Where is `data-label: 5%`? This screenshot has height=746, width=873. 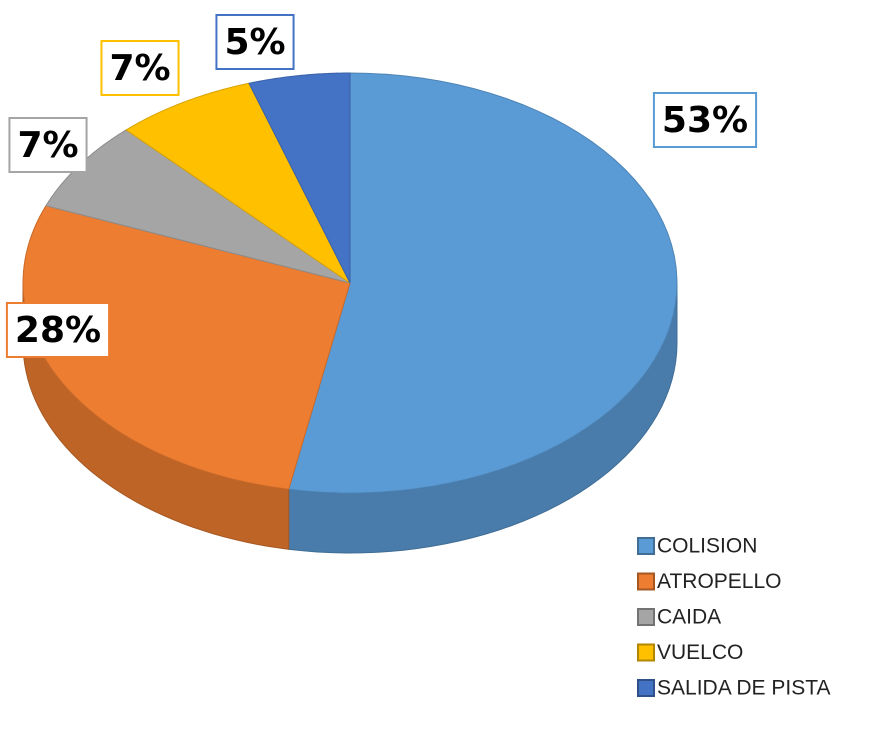
data-label: 5% is located at coordinates (255, 42).